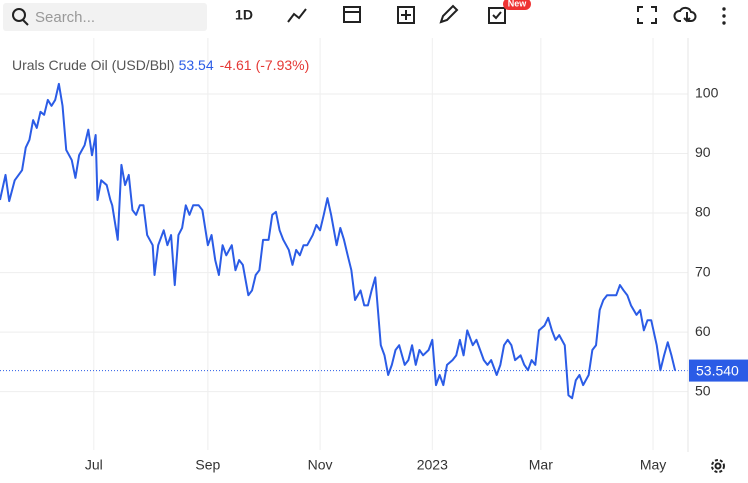 The width and height of the screenshot is (748, 483). I want to click on chart-type-icon, so click(297, 15).